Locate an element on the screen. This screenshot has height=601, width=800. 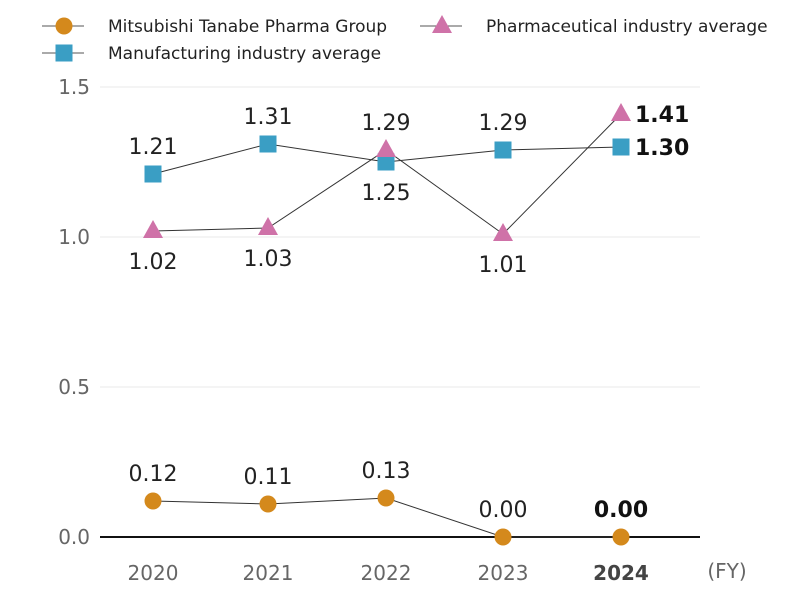
data-label: 1.21 is located at coordinates (153, 147).